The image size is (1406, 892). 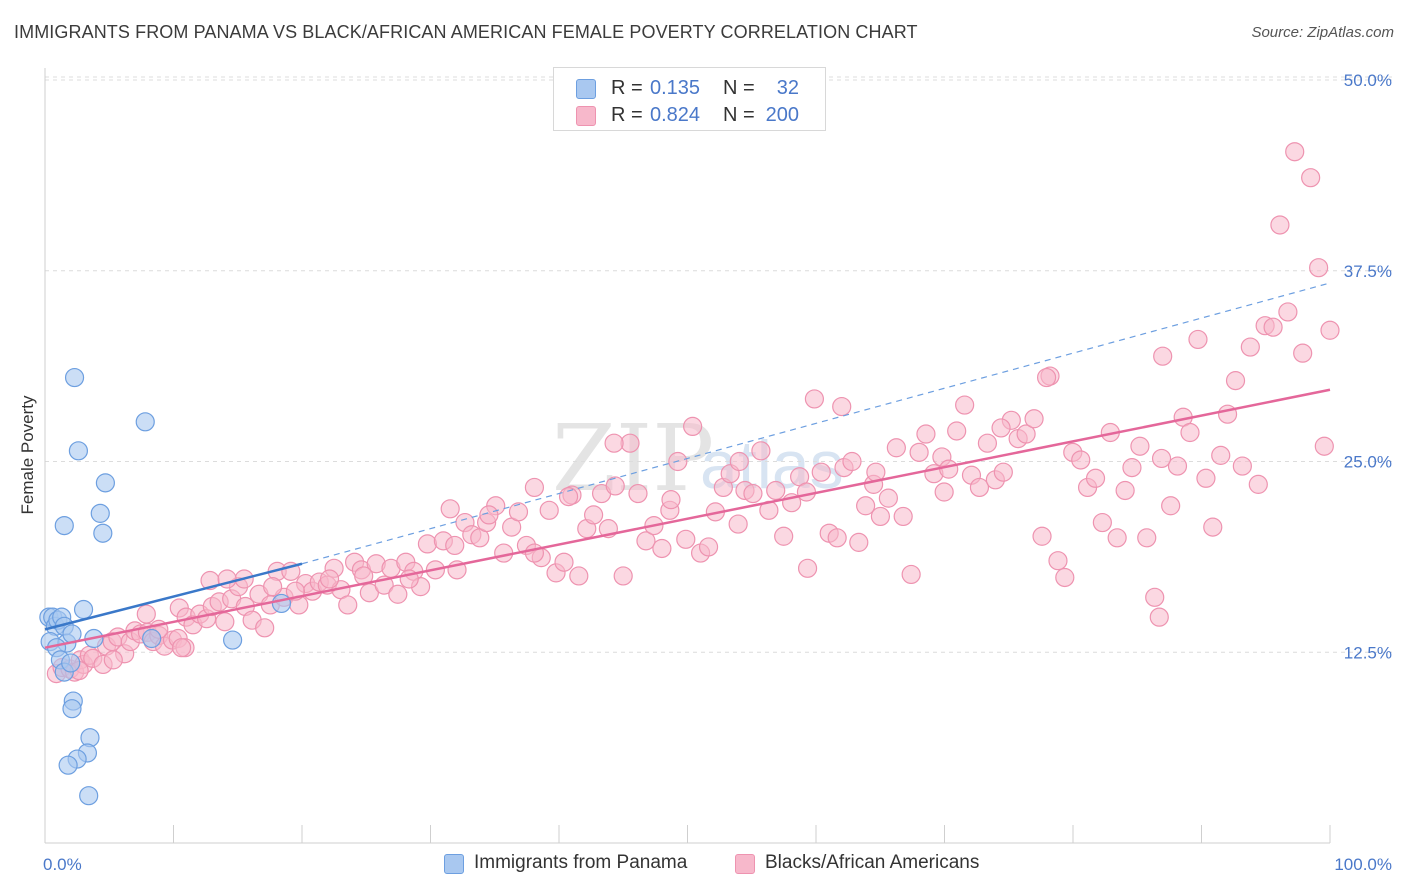 I want to click on y-tick-label: 25.0%, so click(x=1368, y=462).